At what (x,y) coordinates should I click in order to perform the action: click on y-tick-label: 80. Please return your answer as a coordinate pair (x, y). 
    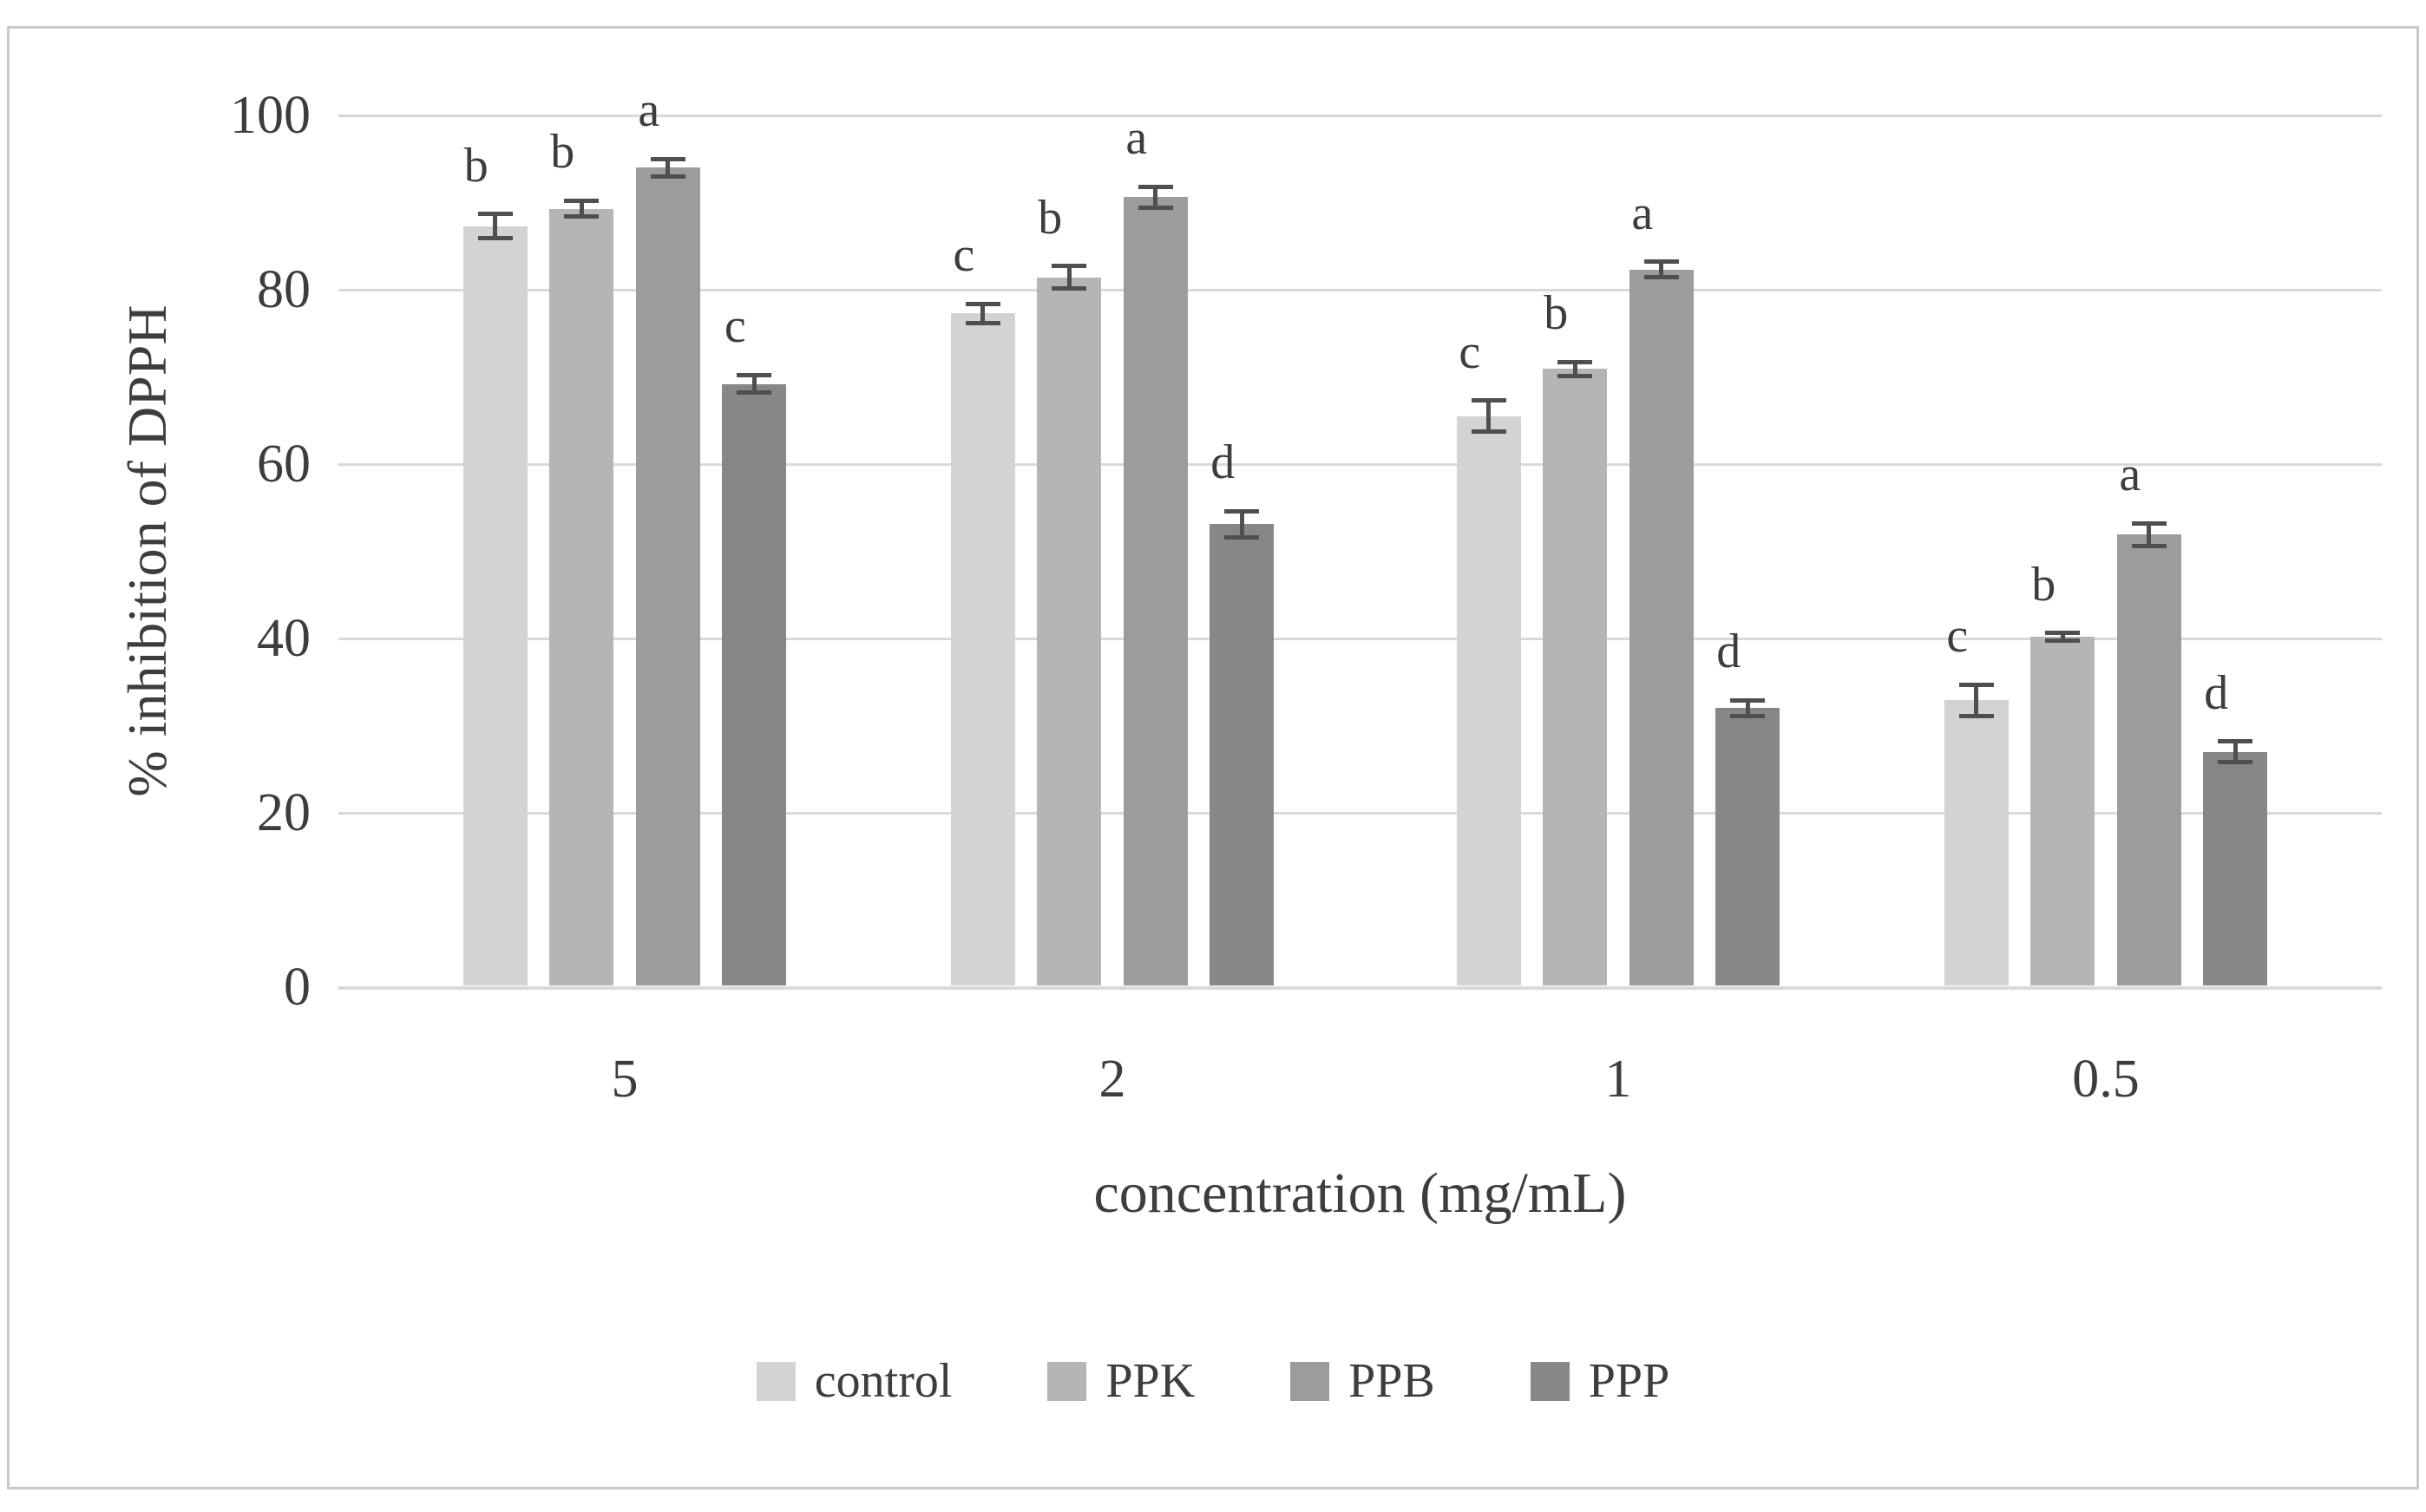
    Looking at the image, I should click on (284, 289).